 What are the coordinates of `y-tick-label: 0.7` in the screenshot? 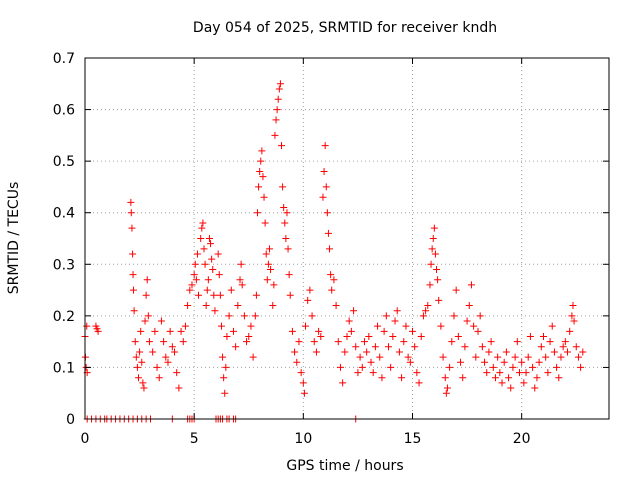 It's located at (64, 59).